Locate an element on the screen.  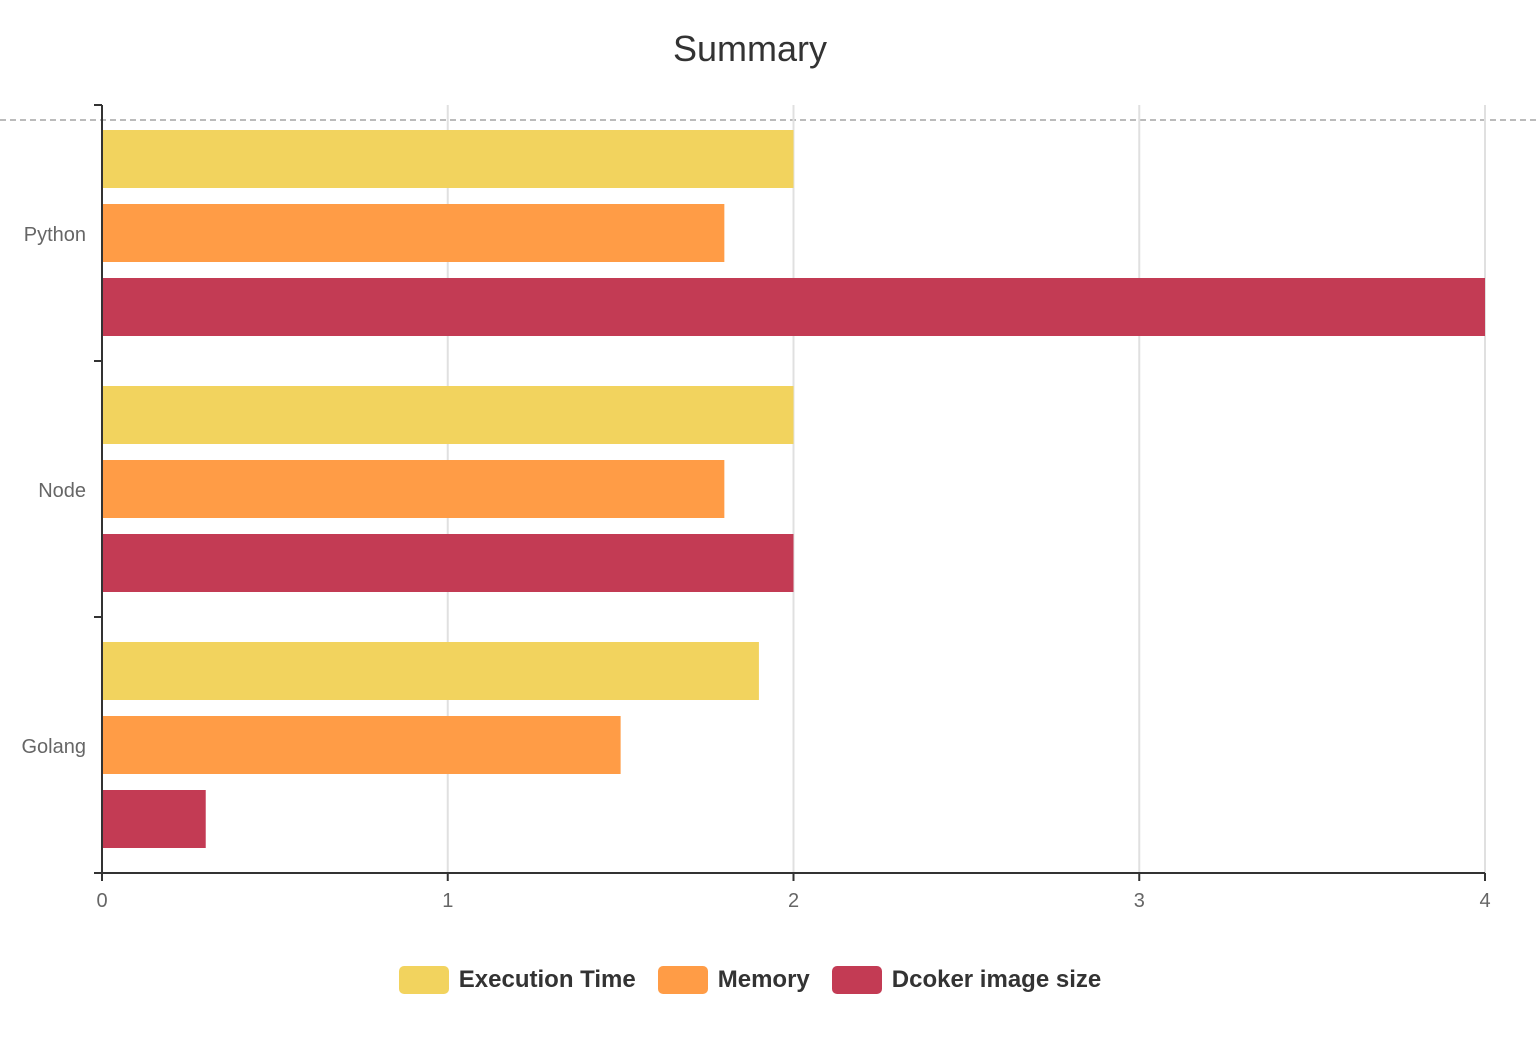
legend-item: Memory is located at coordinates (733, 980).